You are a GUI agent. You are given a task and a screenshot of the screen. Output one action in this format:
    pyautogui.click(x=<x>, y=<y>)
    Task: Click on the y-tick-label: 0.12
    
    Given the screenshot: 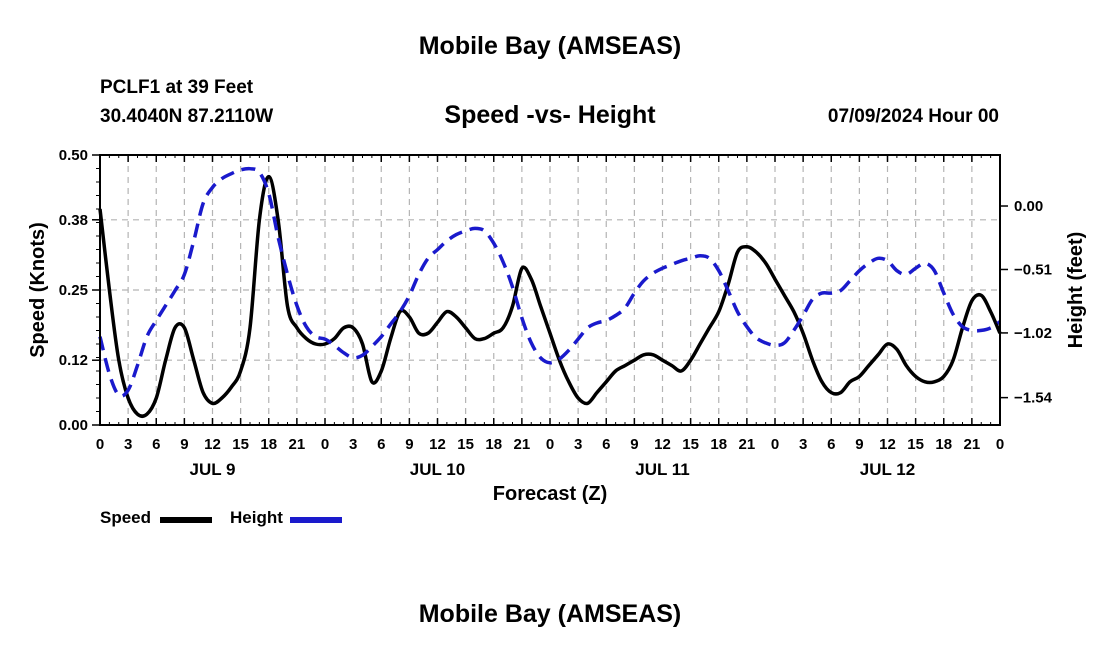 What is the action you would take?
    pyautogui.click(x=73, y=360)
    